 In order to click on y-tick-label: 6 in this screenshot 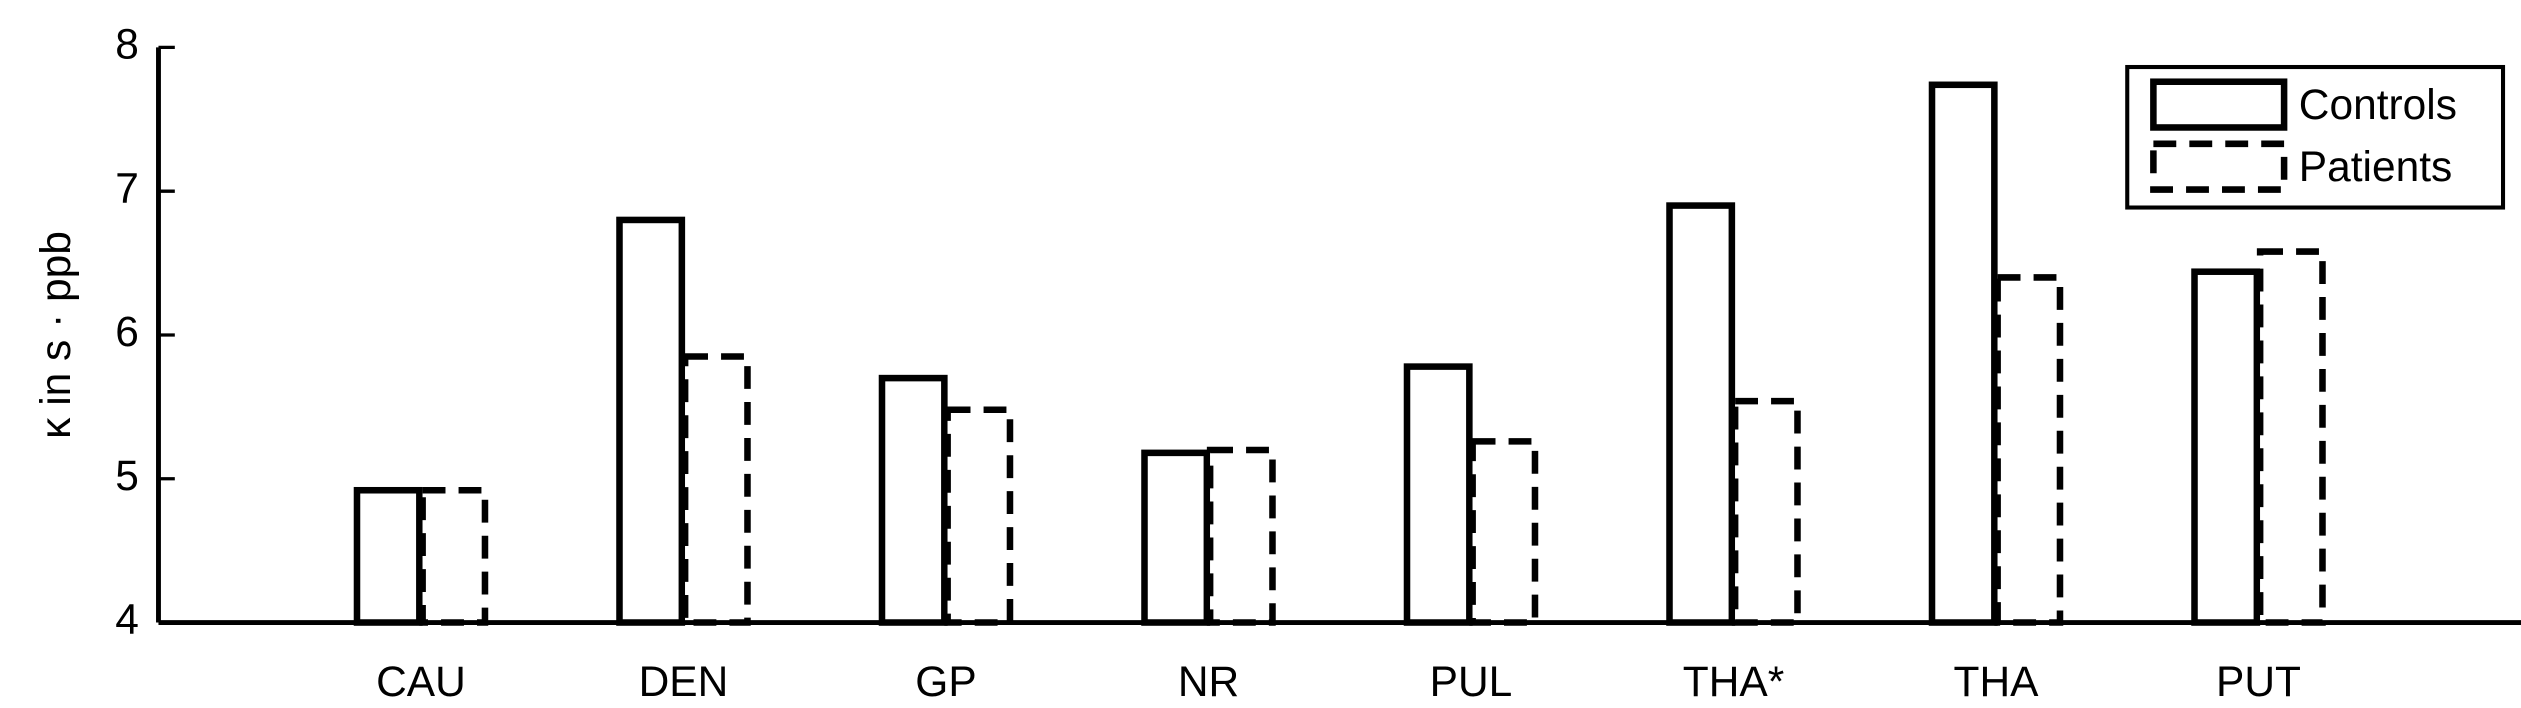, I will do `click(127, 331)`.